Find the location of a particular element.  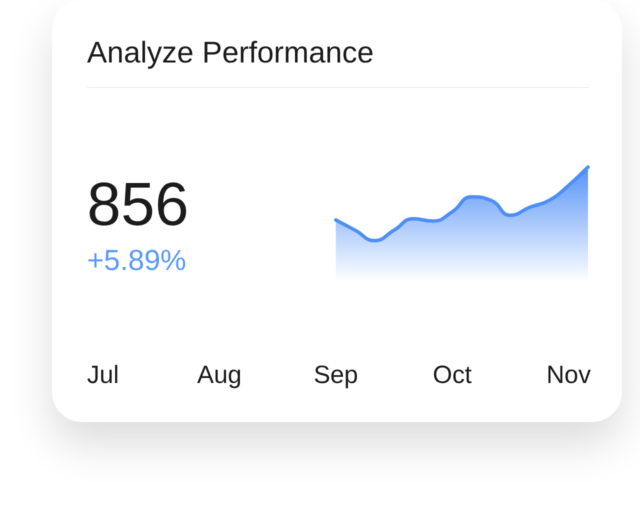

chart-title: Analyze Performance is located at coordinates (230, 53).